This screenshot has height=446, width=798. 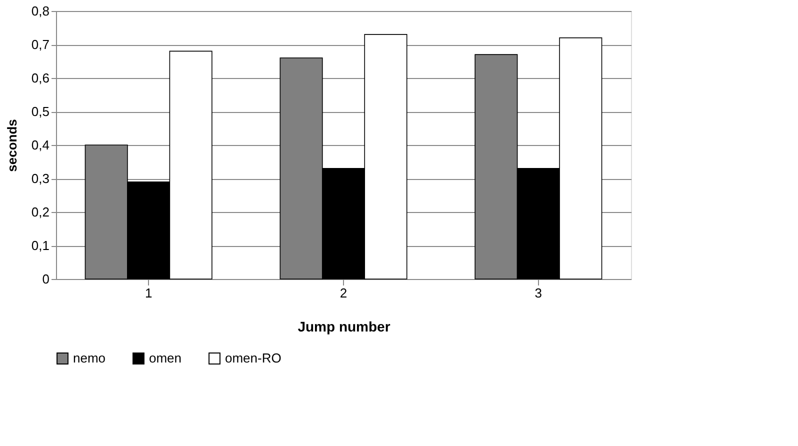 What do you see at coordinates (40, 178) in the screenshot?
I see `y-tick-label: 0,3` at bounding box center [40, 178].